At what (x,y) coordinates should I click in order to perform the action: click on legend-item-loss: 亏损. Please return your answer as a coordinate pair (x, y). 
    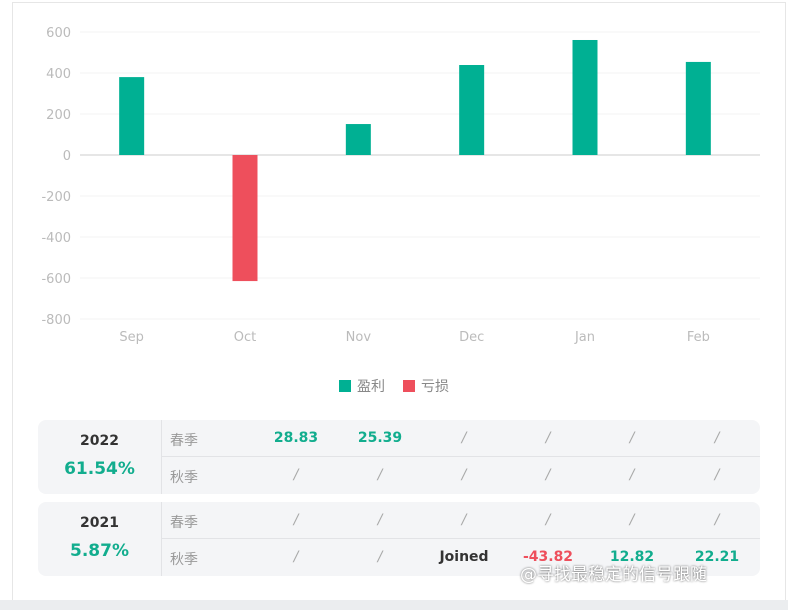
    Looking at the image, I should click on (426, 386).